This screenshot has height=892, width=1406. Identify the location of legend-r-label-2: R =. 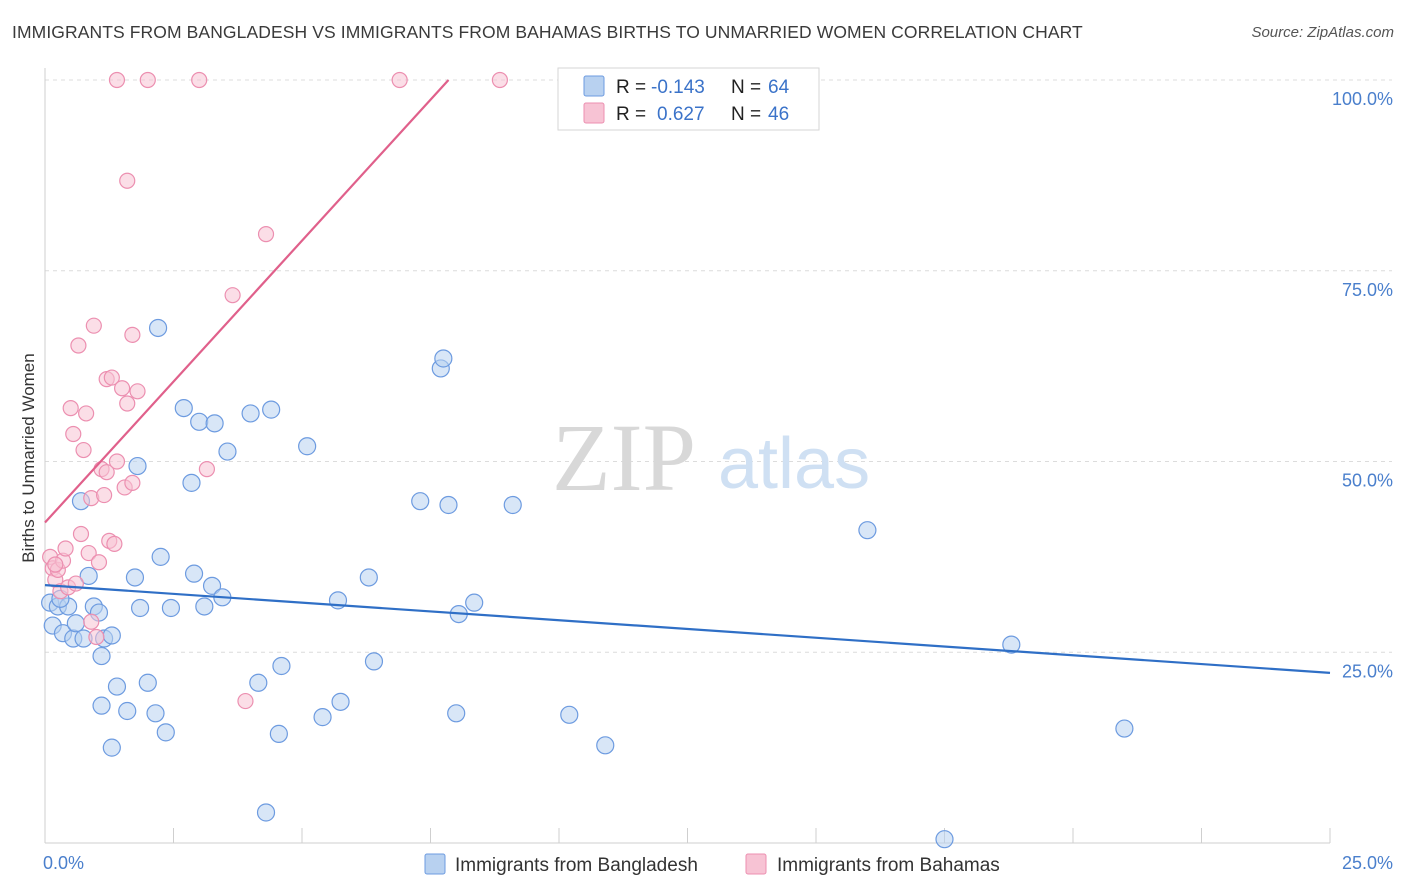
(631, 114).